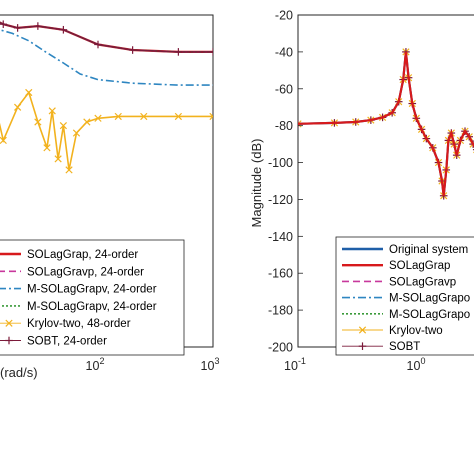 The image size is (474, 474). What do you see at coordinates (280, 237) in the screenshot?
I see `right-y-tick-label: -140` at bounding box center [280, 237].